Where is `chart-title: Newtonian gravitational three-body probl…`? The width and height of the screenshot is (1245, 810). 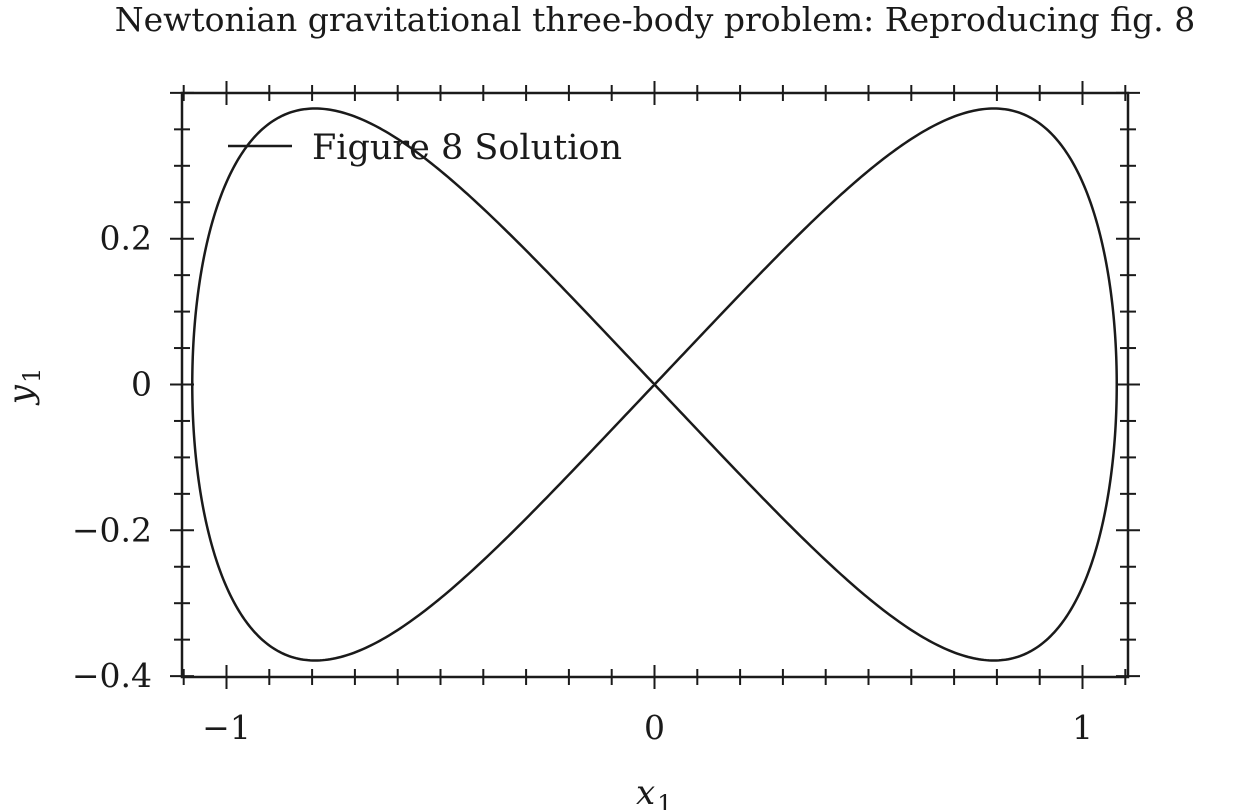 chart-title: Newtonian gravitational three-body probl… is located at coordinates (655, 19).